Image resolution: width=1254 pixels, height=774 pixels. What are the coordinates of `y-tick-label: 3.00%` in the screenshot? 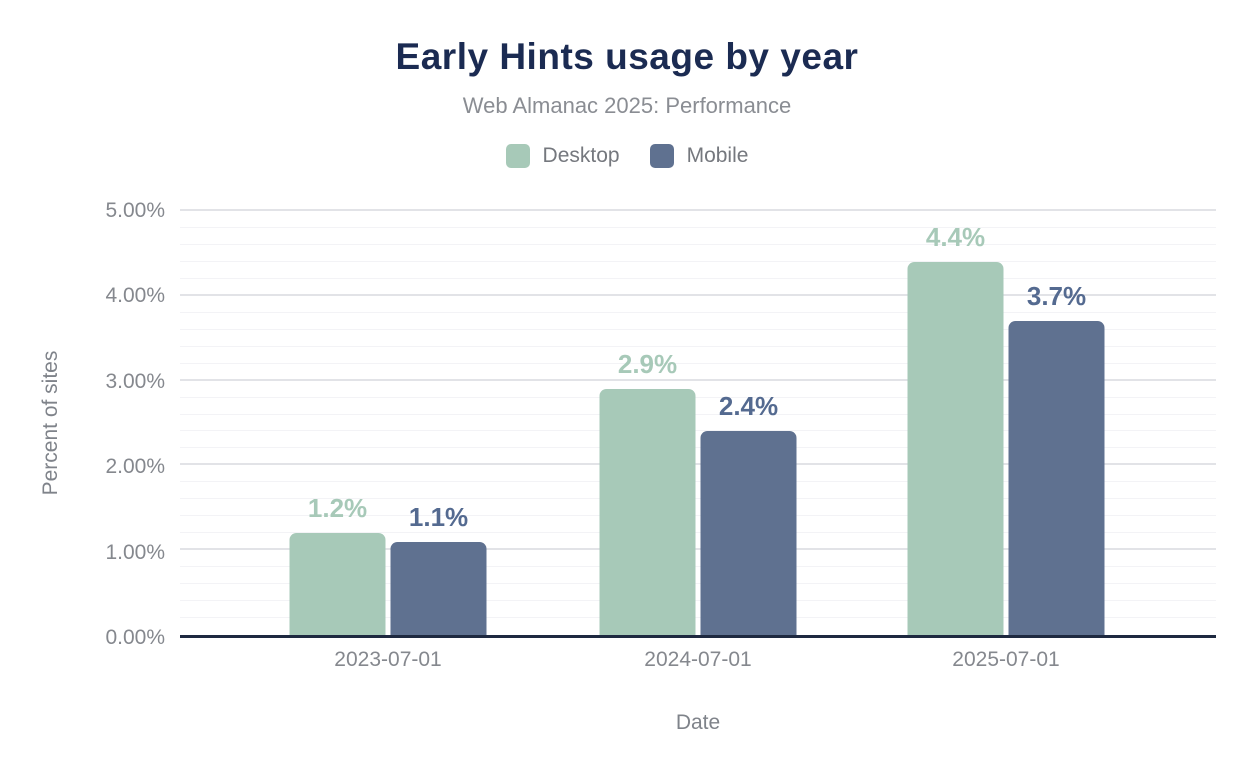 It's located at (135, 381).